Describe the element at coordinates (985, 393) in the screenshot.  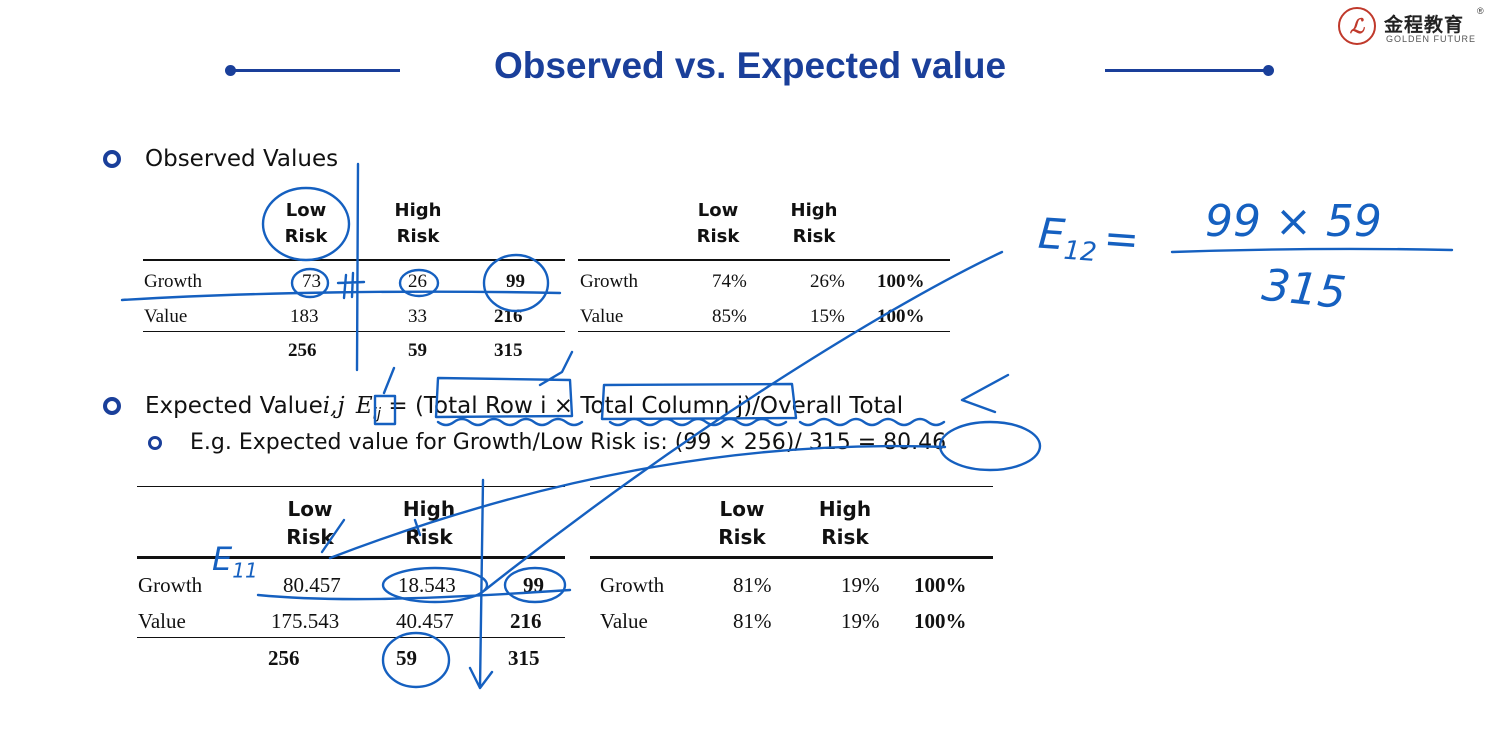
I see `ink-arrow` at that location.